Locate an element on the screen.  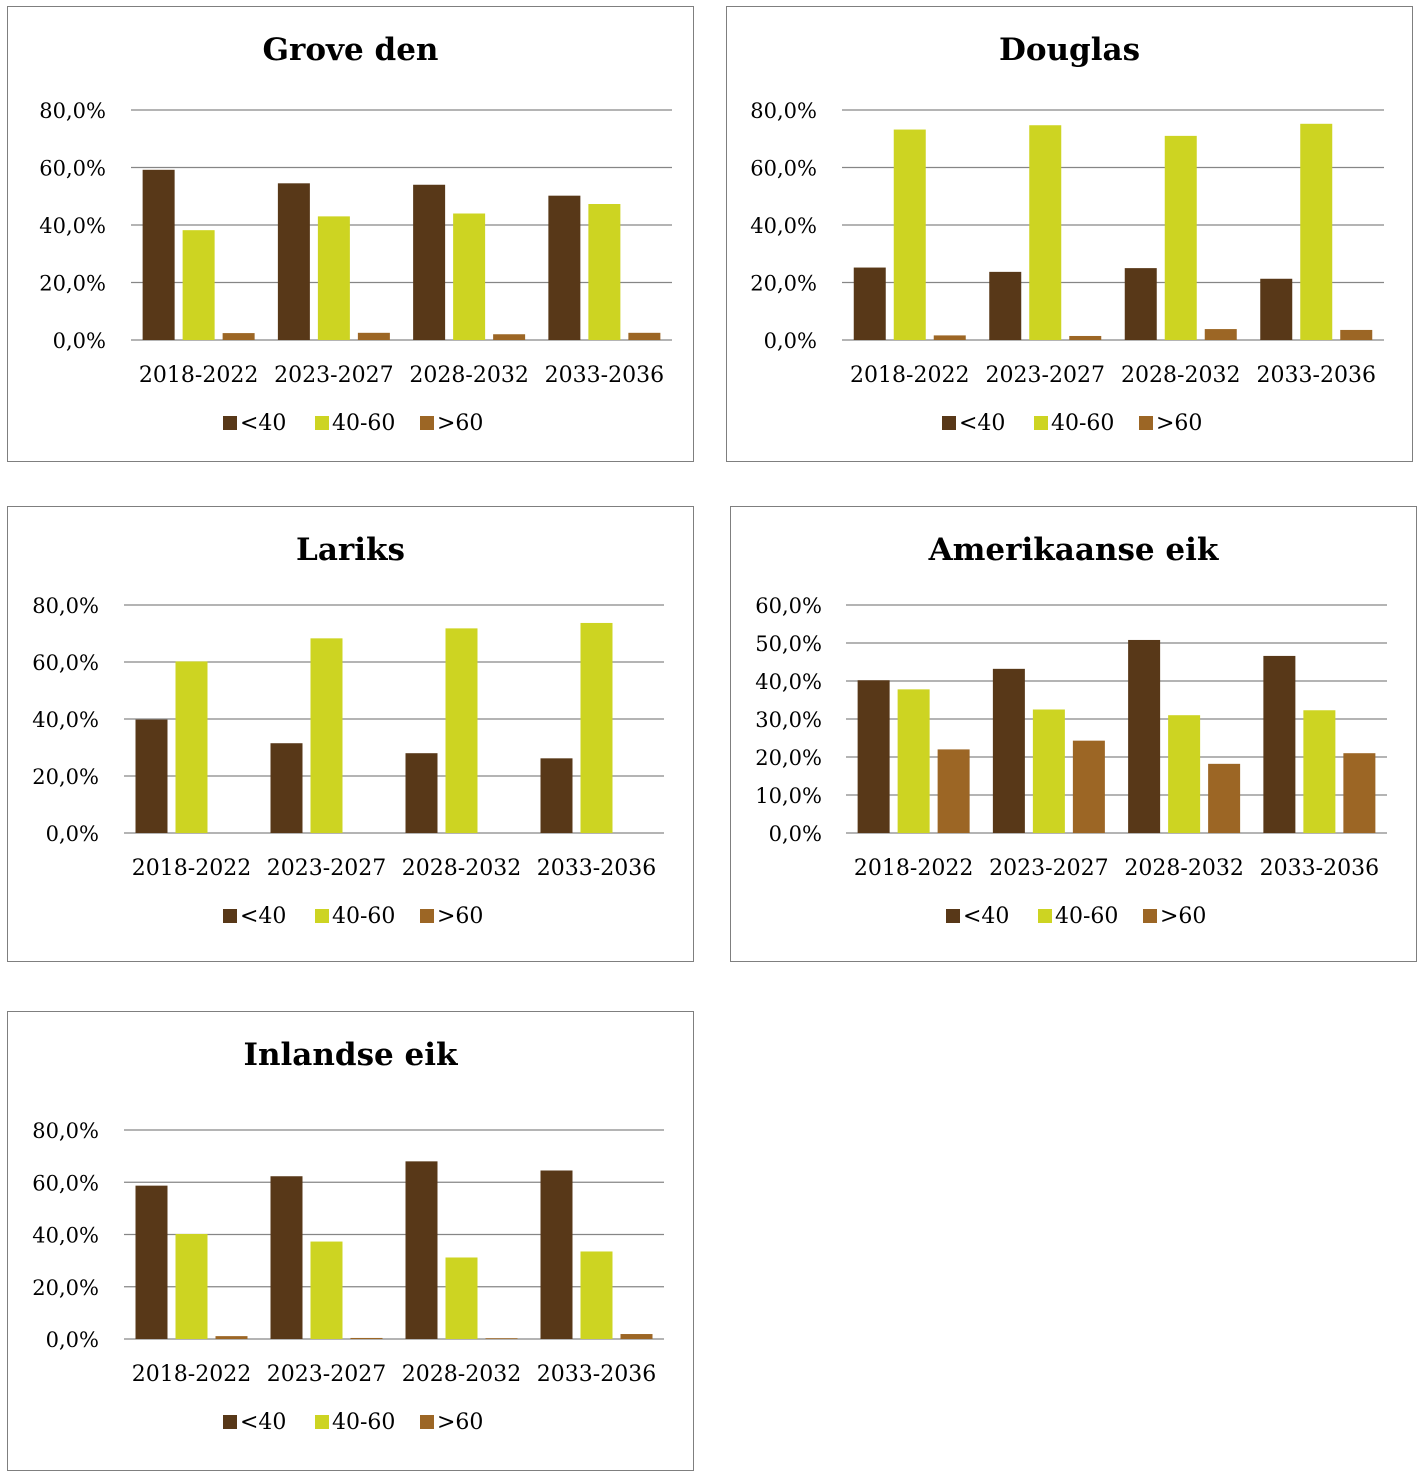
chart-title: Douglas is located at coordinates (1069, 50).